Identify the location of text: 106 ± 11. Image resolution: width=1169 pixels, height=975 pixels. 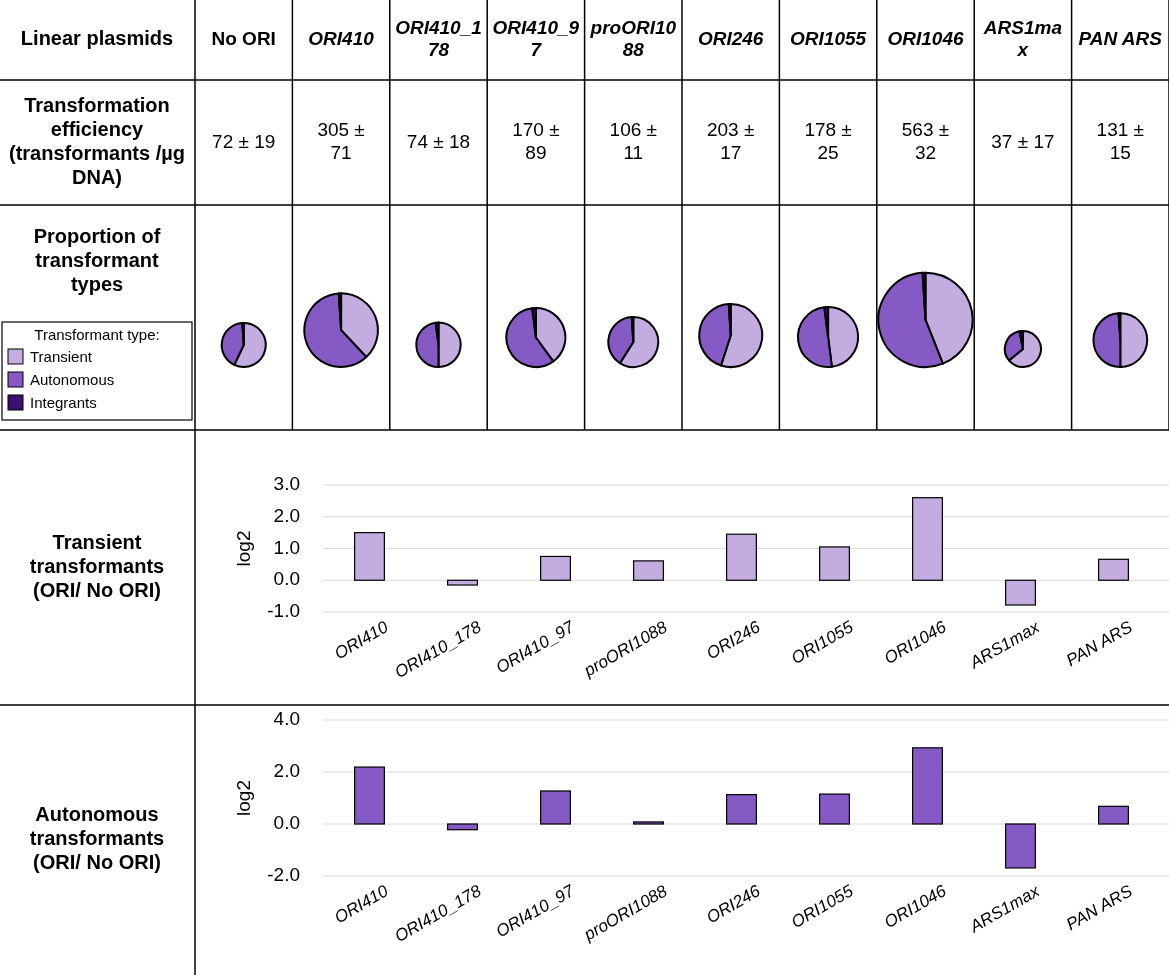
(633, 141).